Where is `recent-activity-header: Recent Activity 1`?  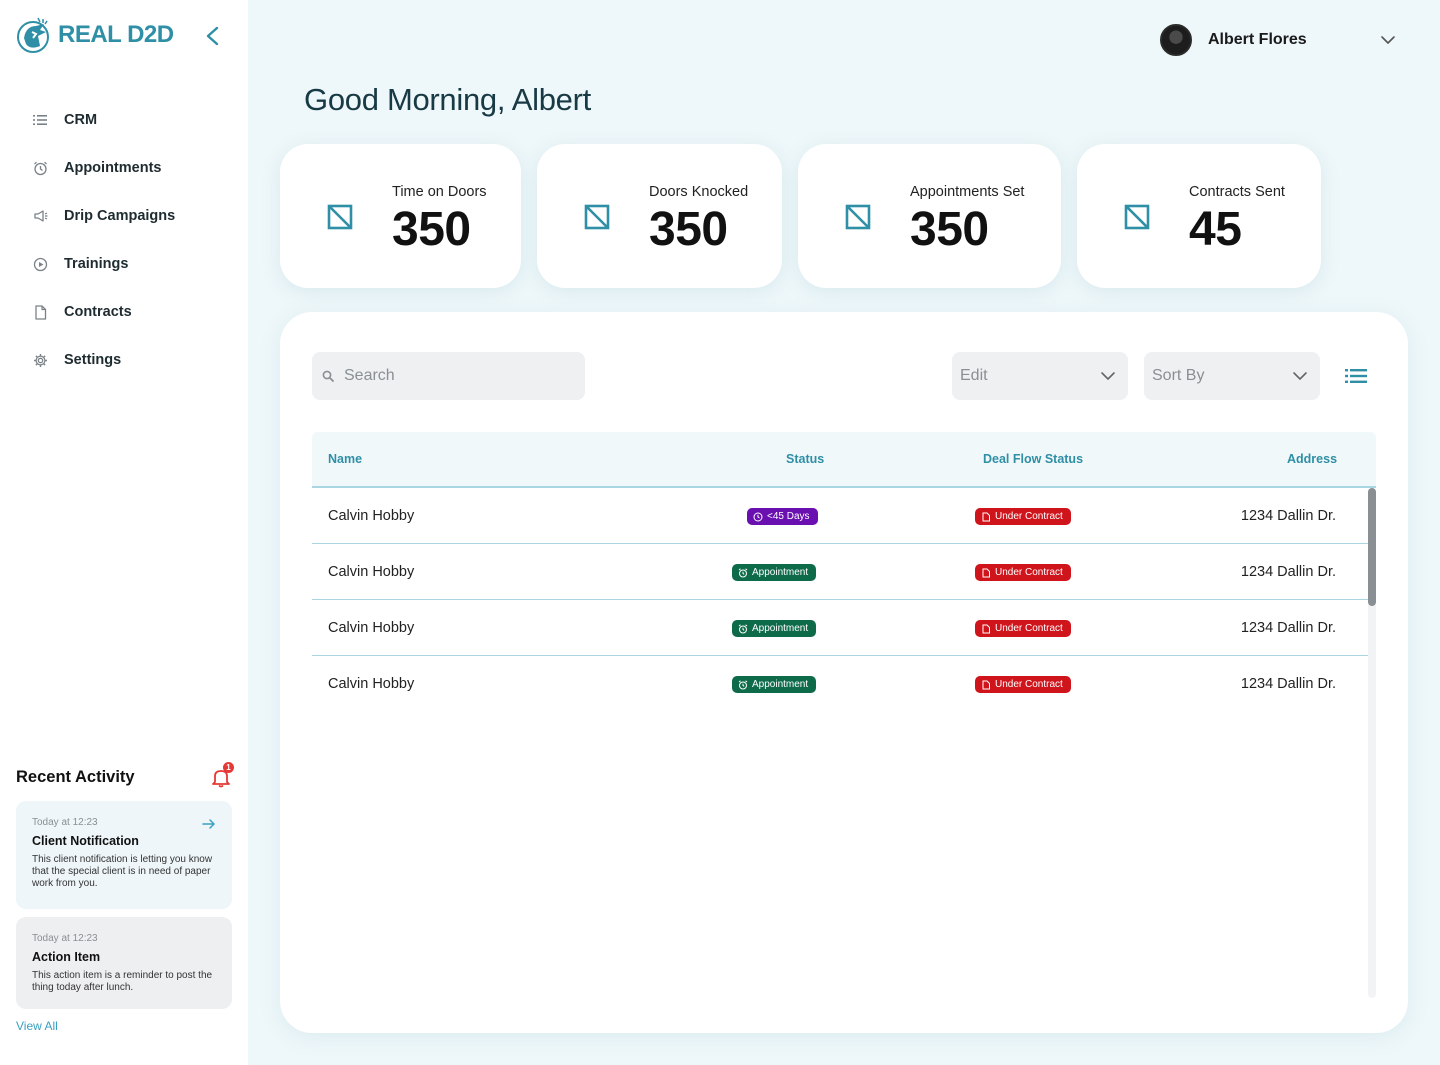
recent-activity-header: Recent Activity 1 is located at coordinates (125, 776).